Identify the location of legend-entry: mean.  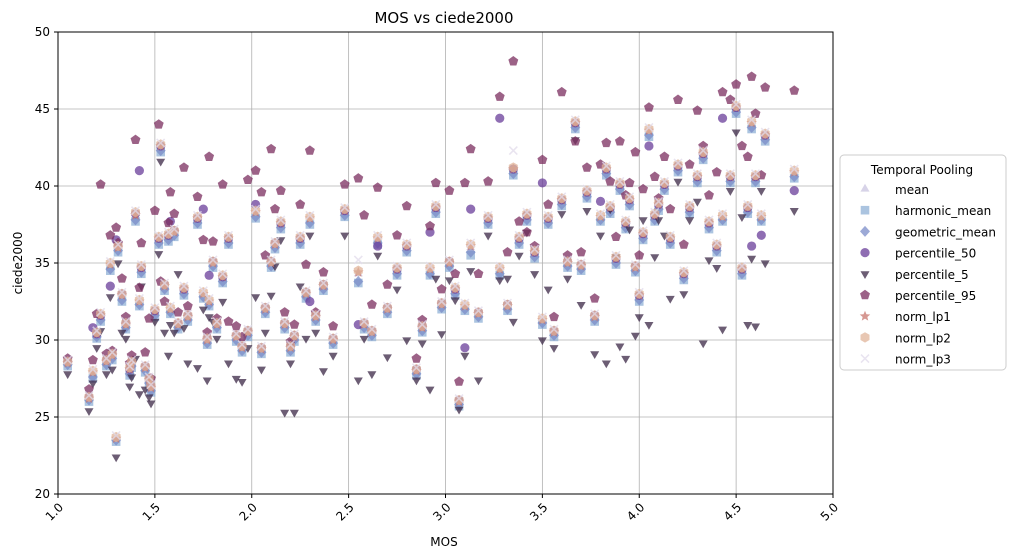
(894, 190).